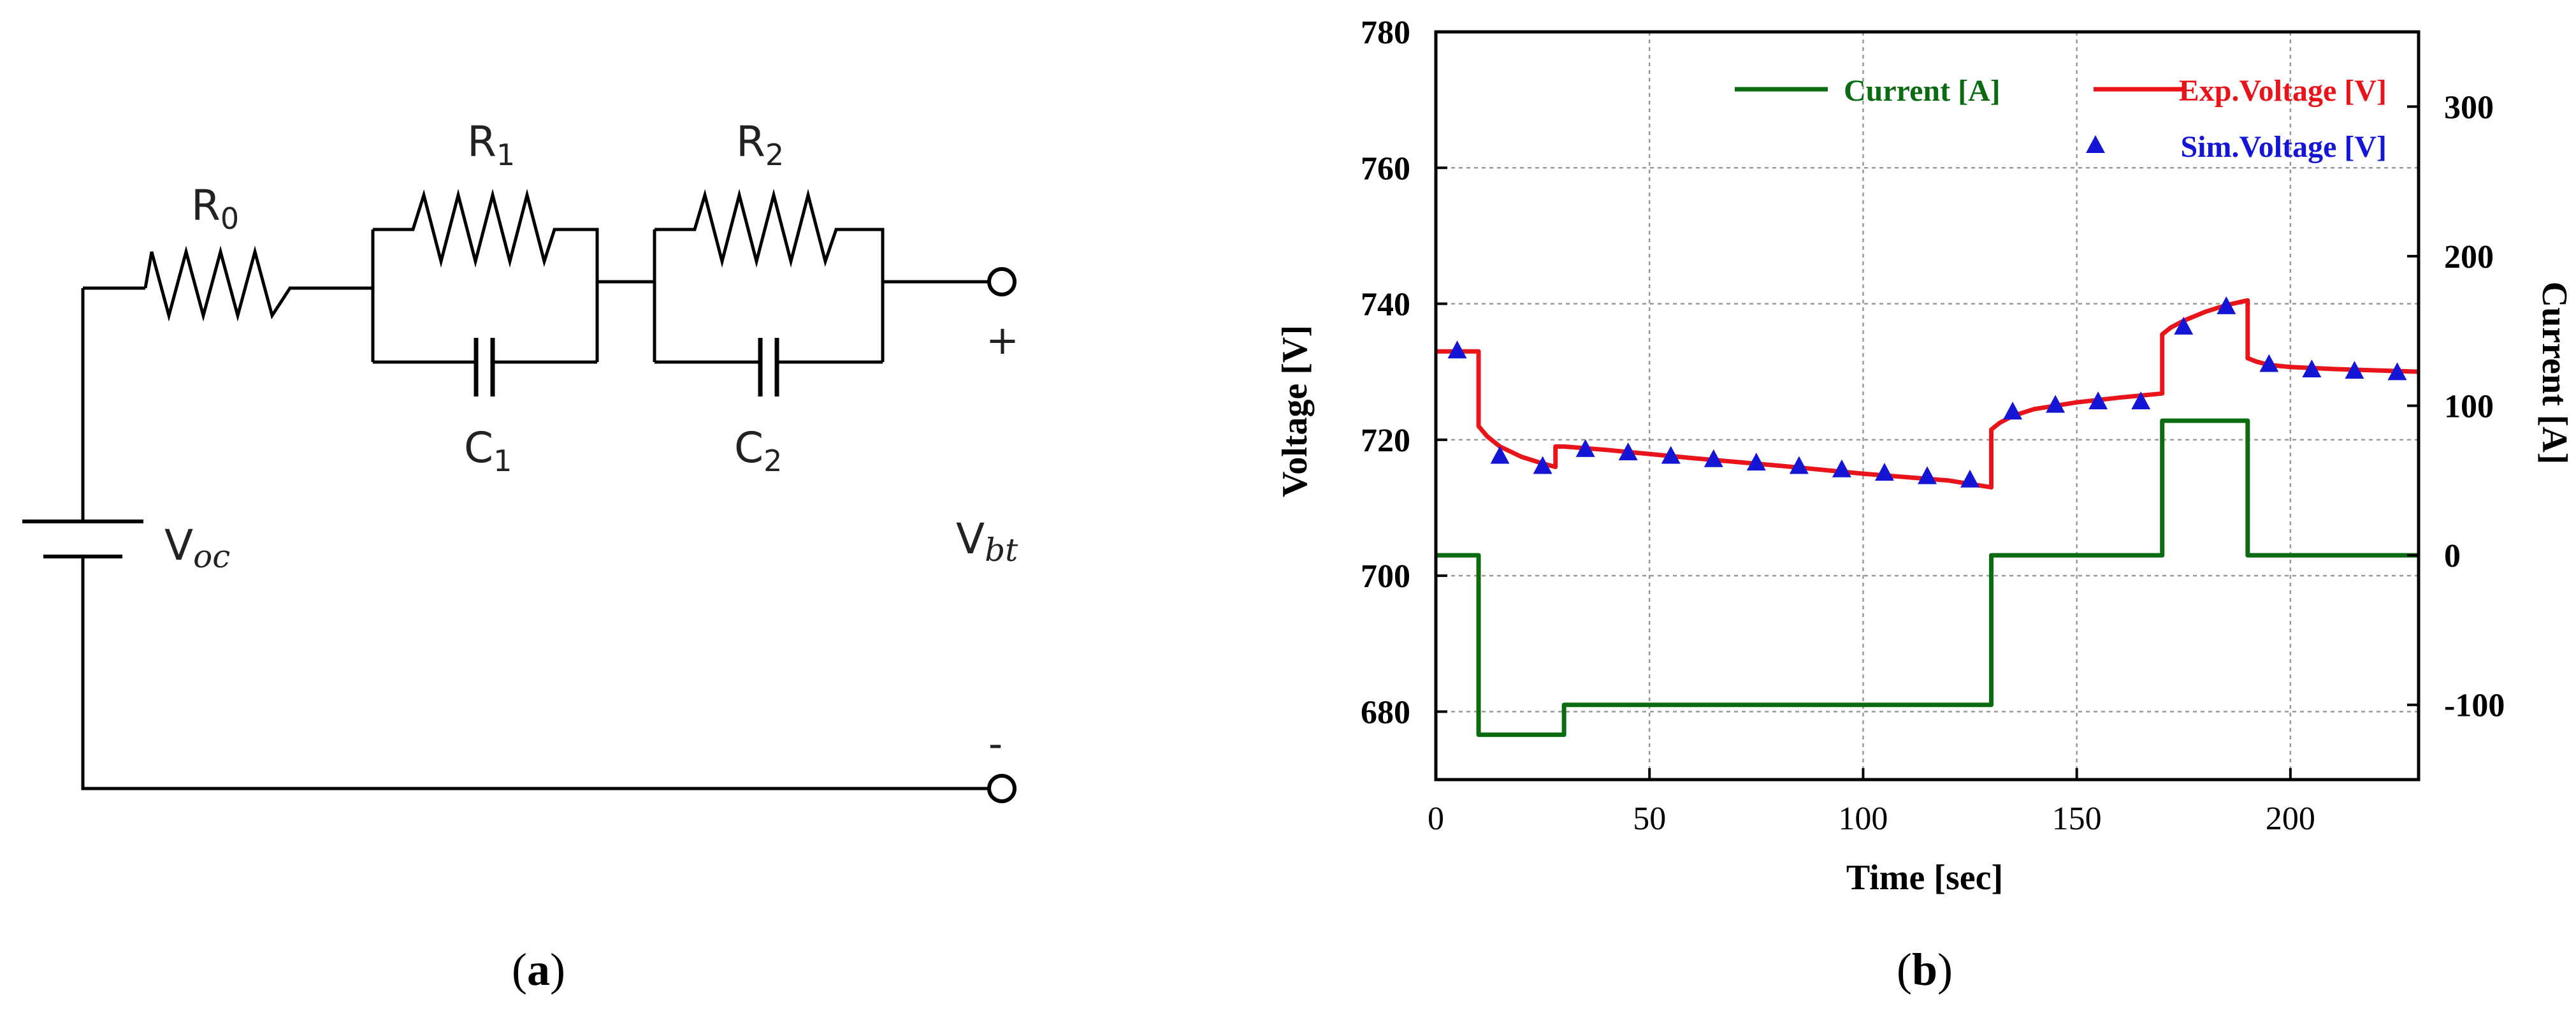  I want to click on panel-a-caption: (a), so click(538, 969).